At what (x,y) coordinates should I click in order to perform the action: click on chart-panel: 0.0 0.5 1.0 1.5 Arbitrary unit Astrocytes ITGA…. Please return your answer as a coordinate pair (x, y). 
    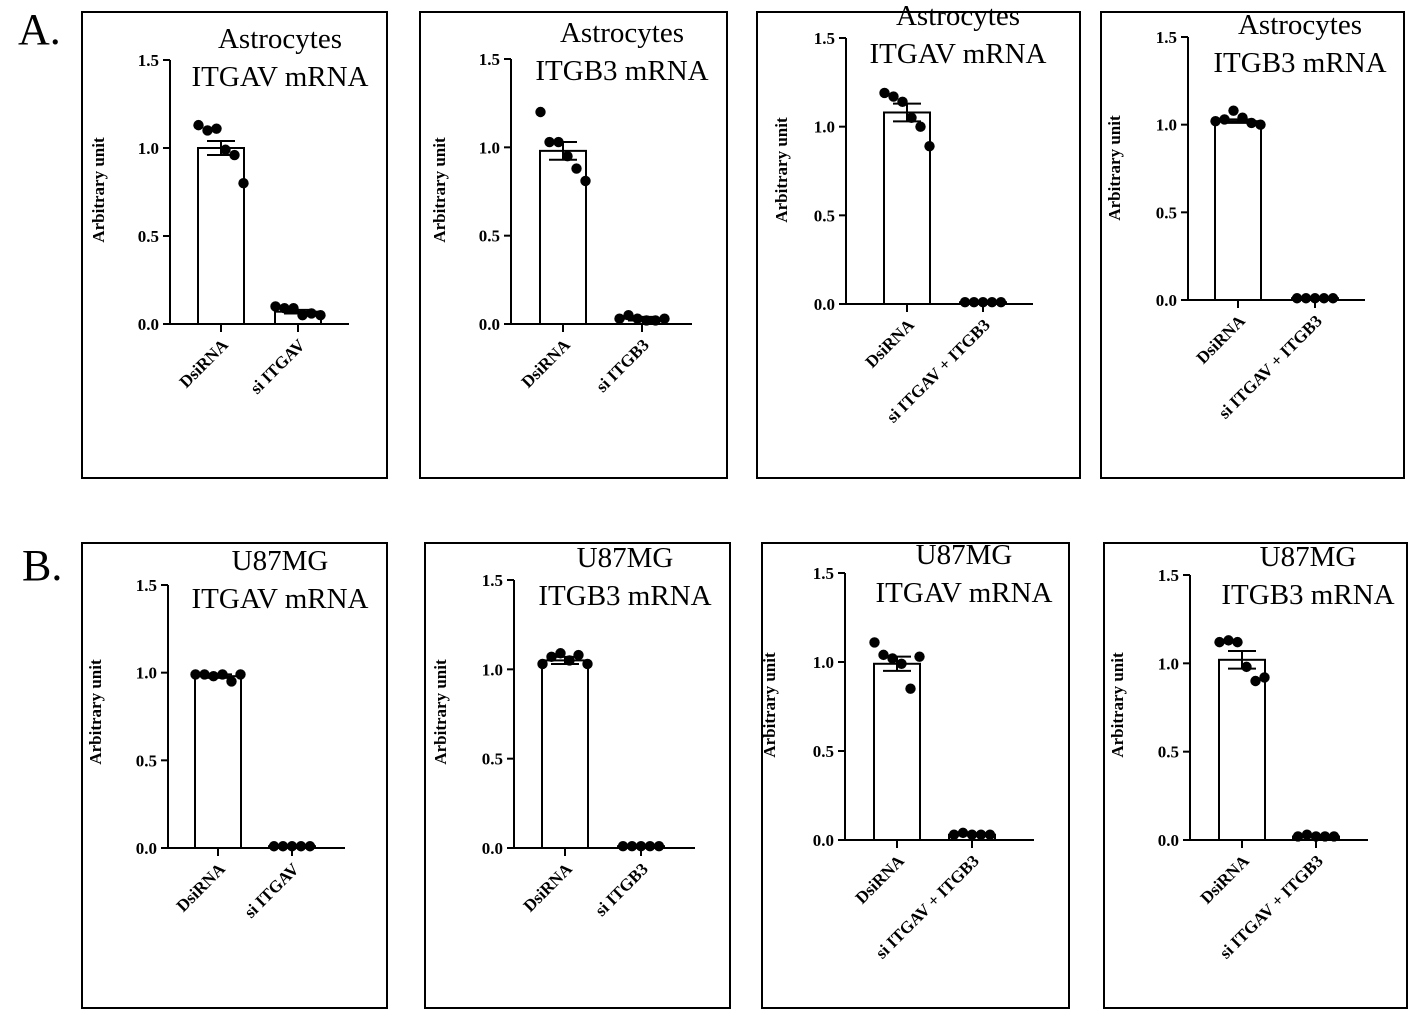
    Looking at the image, I should click on (234, 245).